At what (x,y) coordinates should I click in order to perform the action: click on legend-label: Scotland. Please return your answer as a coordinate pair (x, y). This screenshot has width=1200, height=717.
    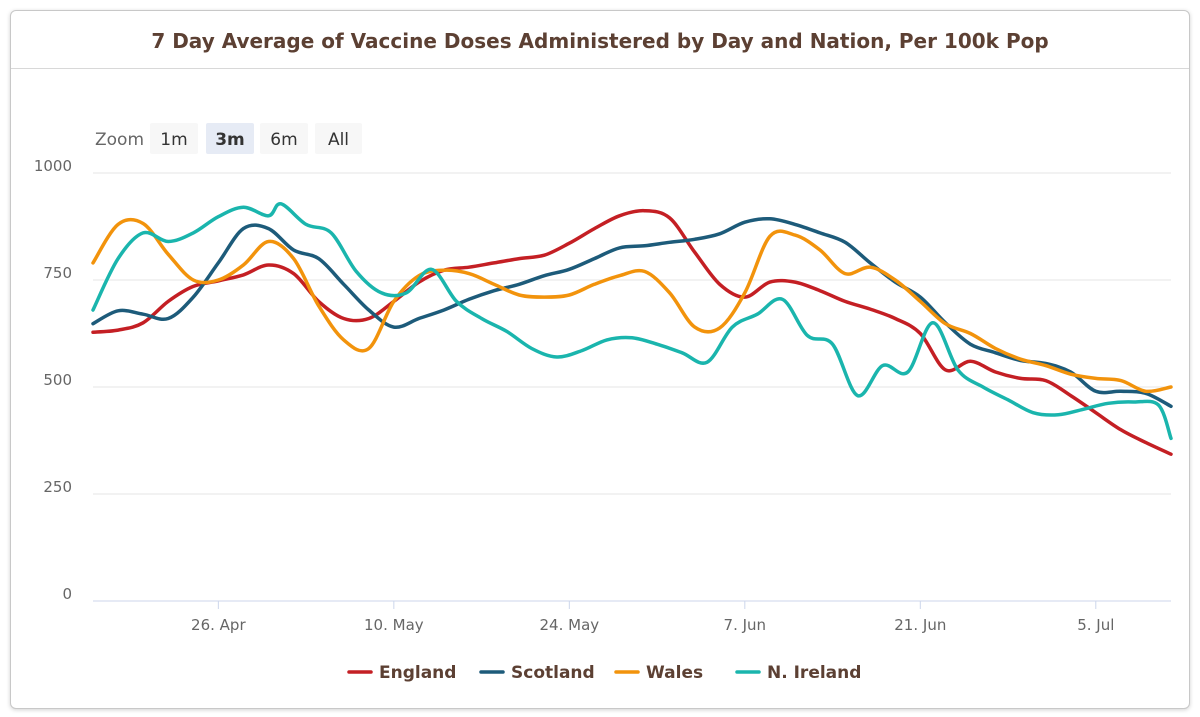
    Looking at the image, I should click on (553, 673).